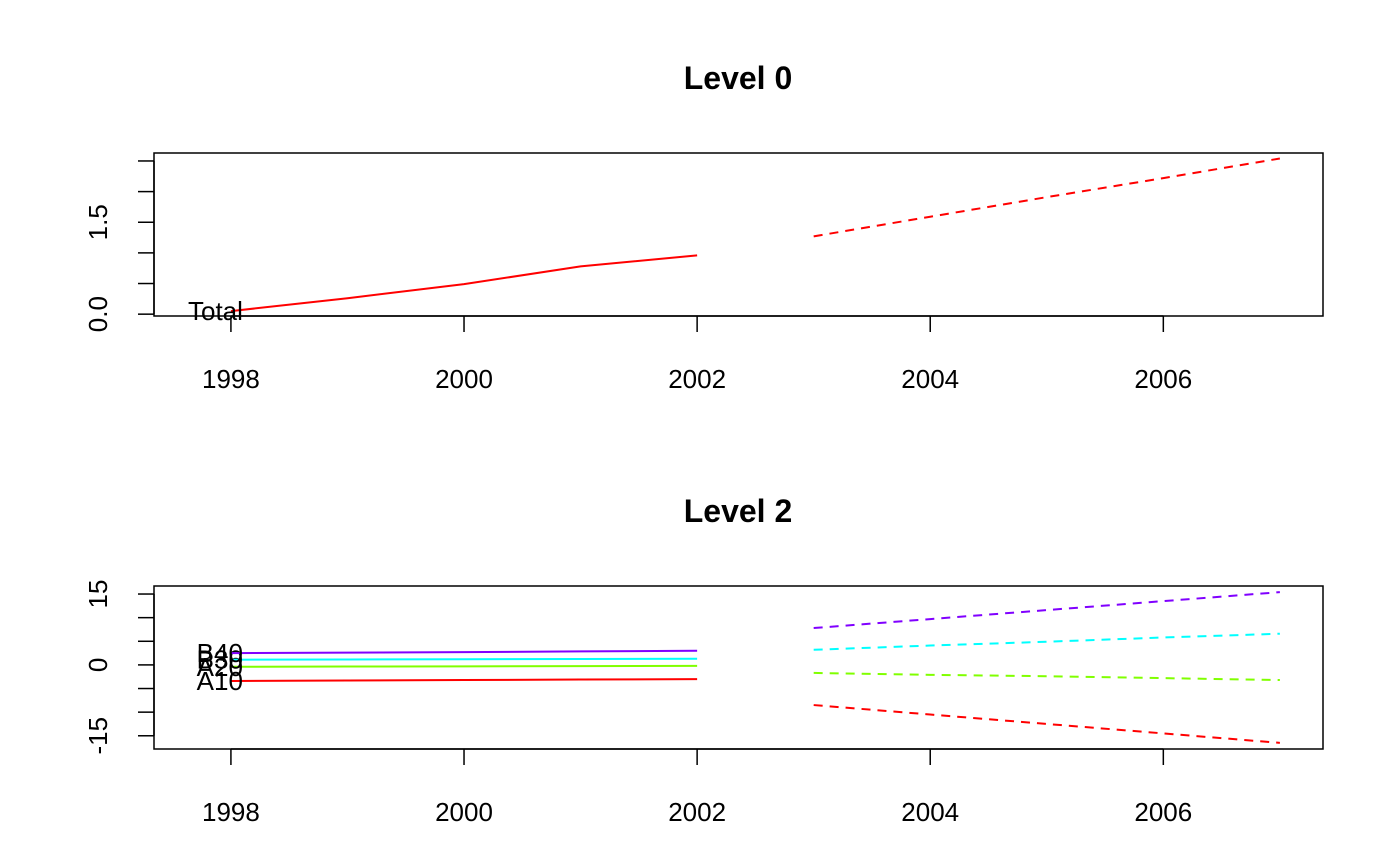  What do you see at coordinates (220, 660) in the screenshot?
I see `series-label: B30` at bounding box center [220, 660].